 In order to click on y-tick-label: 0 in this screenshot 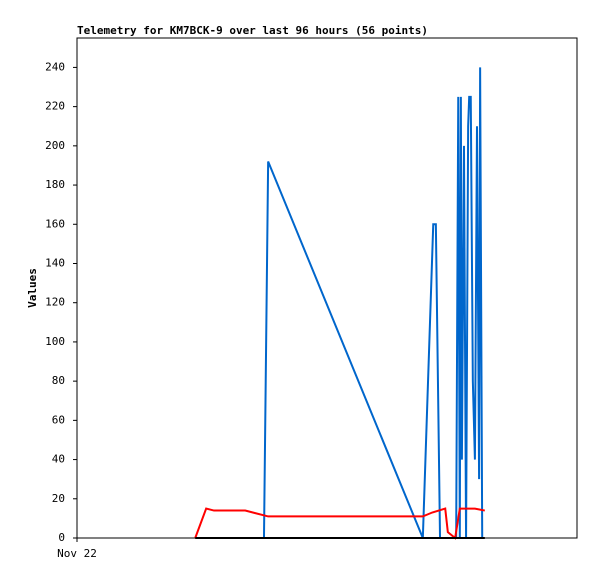, I will do `click(61, 537)`.